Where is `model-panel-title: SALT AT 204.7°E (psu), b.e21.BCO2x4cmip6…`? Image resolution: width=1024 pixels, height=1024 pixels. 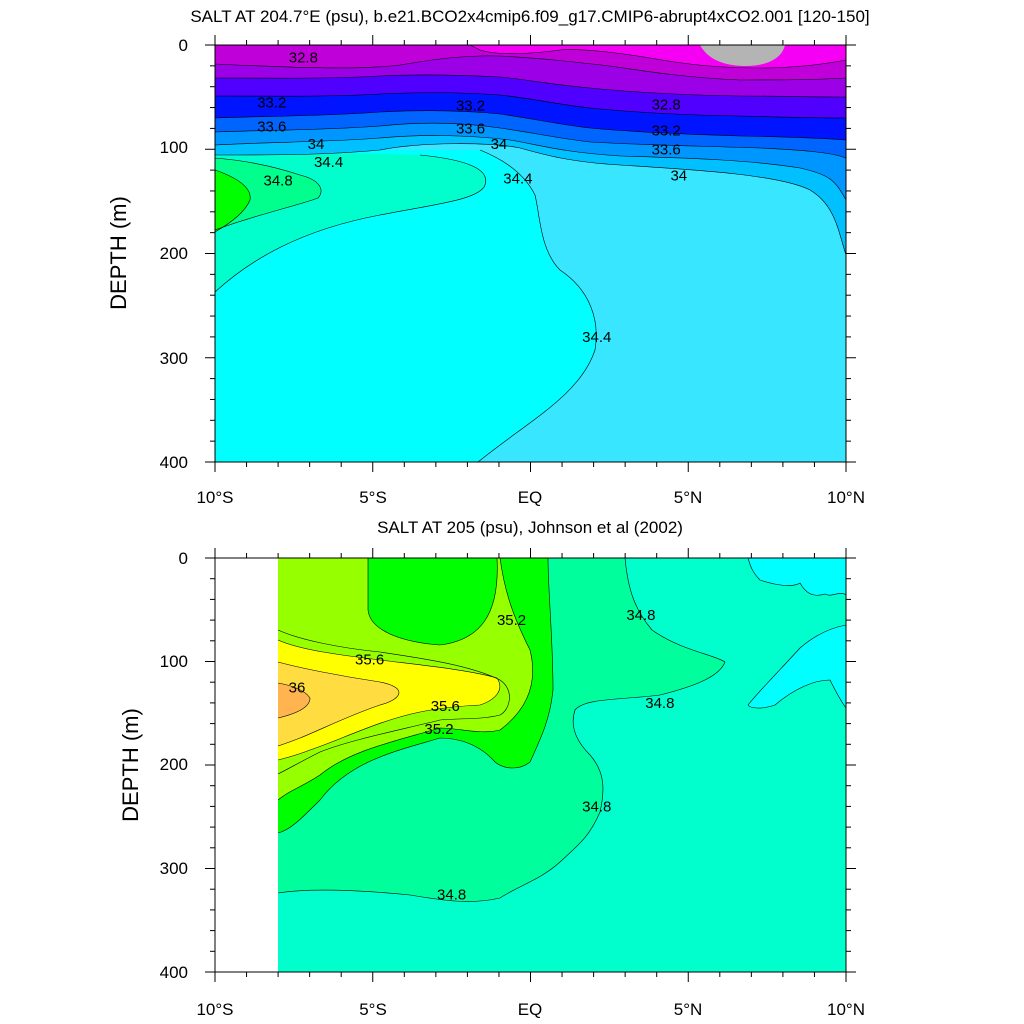
model-panel-title: SALT AT 204.7°E (psu), b.e21.BCO2x4cmip6… is located at coordinates (529, 16).